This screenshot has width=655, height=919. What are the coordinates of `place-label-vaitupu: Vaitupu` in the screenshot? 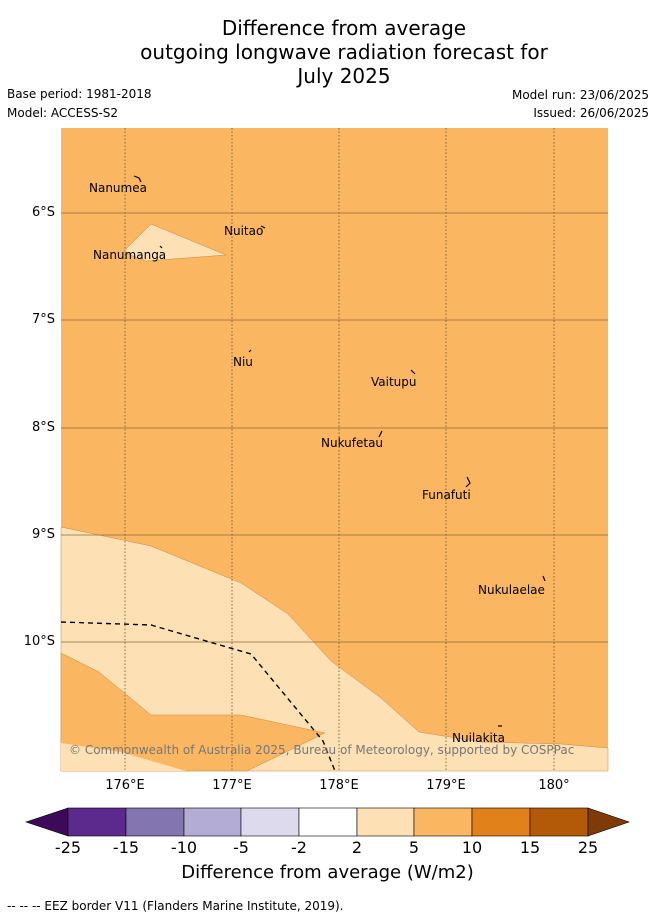 It's located at (394, 382).